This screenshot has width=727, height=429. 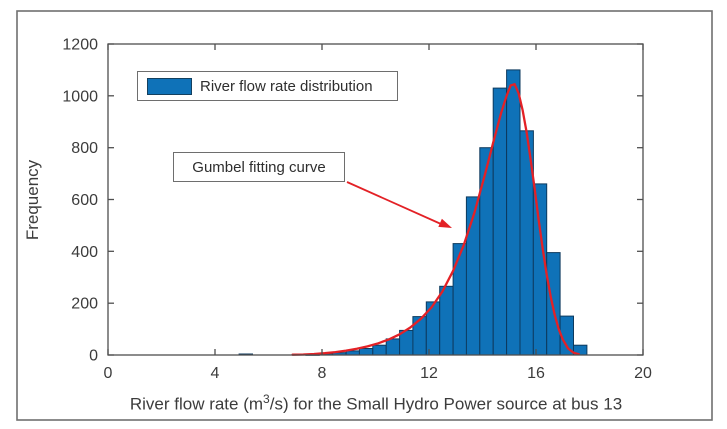 What do you see at coordinates (322, 373) in the screenshot?
I see `svg-text: 8` at bounding box center [322, 373].